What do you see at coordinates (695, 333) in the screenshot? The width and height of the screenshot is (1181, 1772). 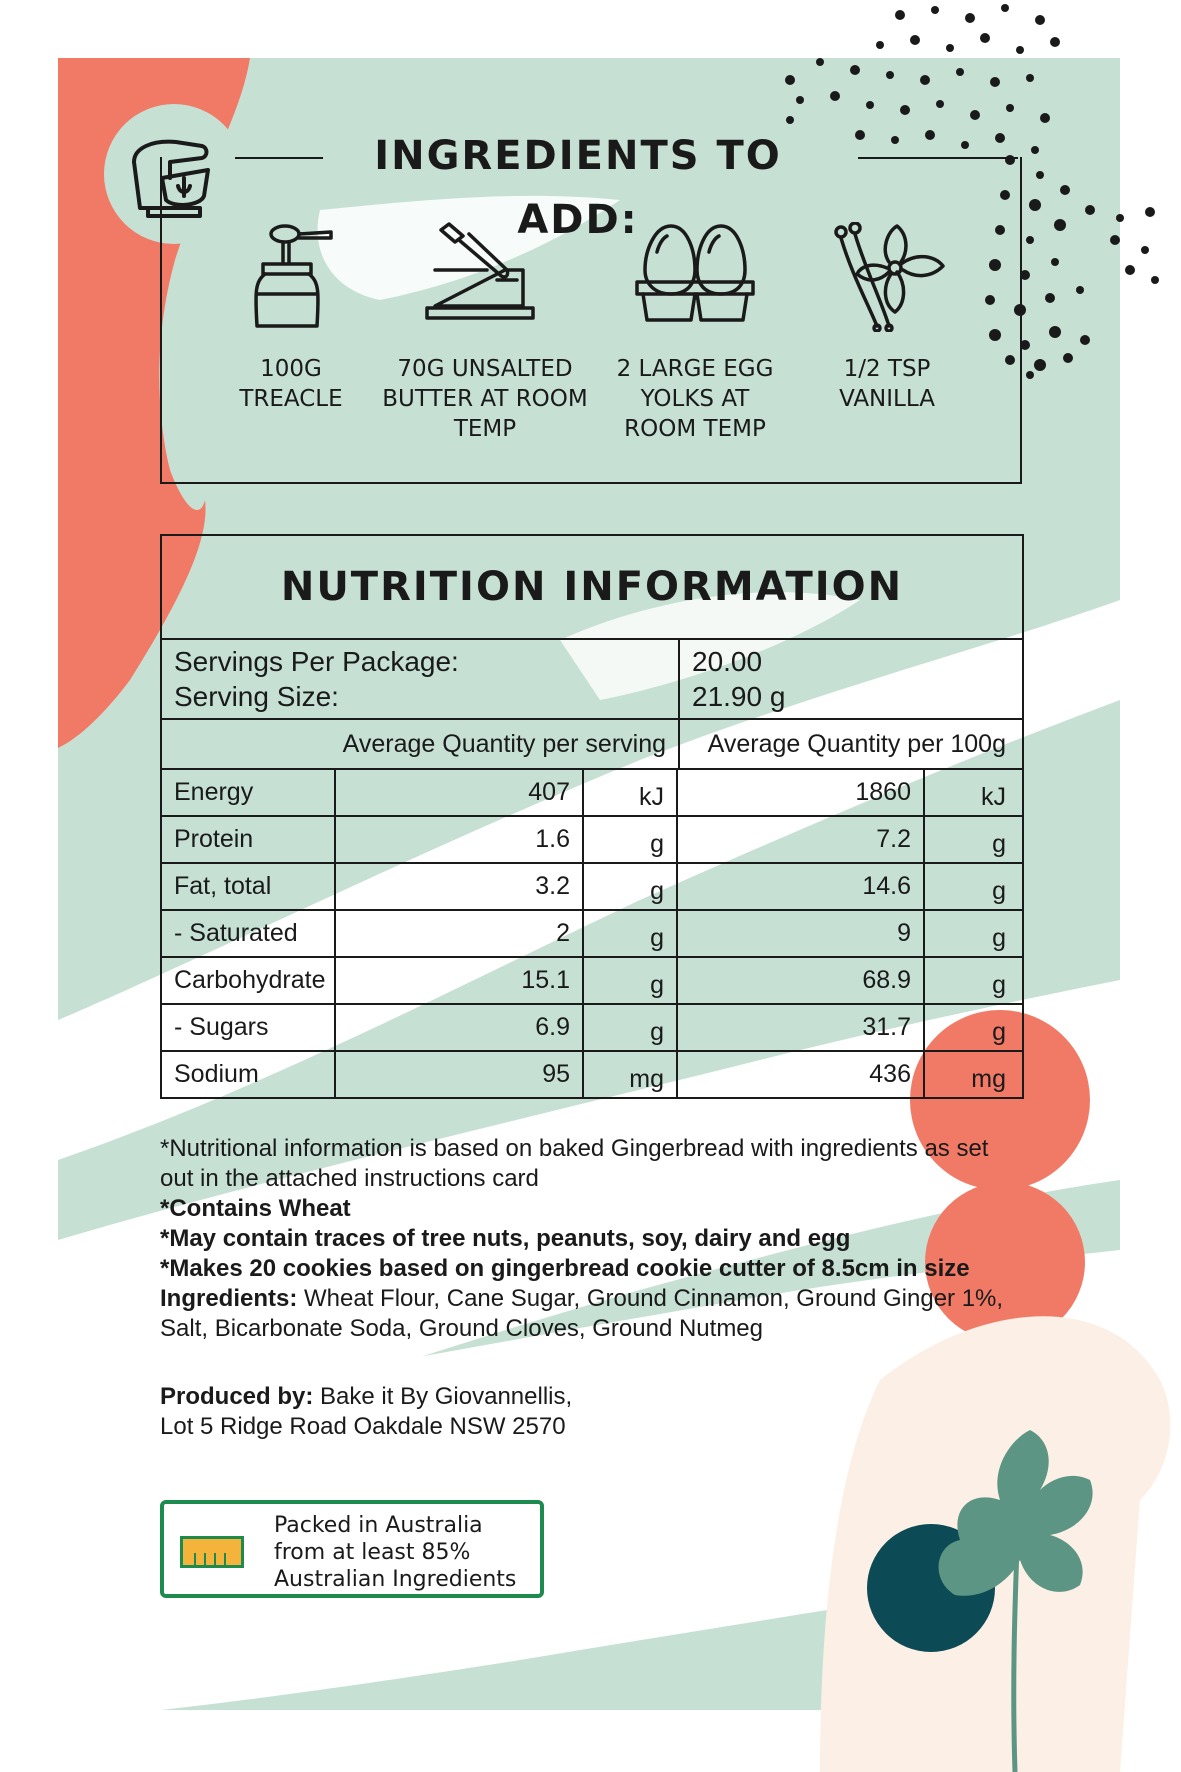 I see `ingredient-eggs: 2 LARGE EGG YOLKS AT ROOM TEMP` at bounding box center [695, 333].